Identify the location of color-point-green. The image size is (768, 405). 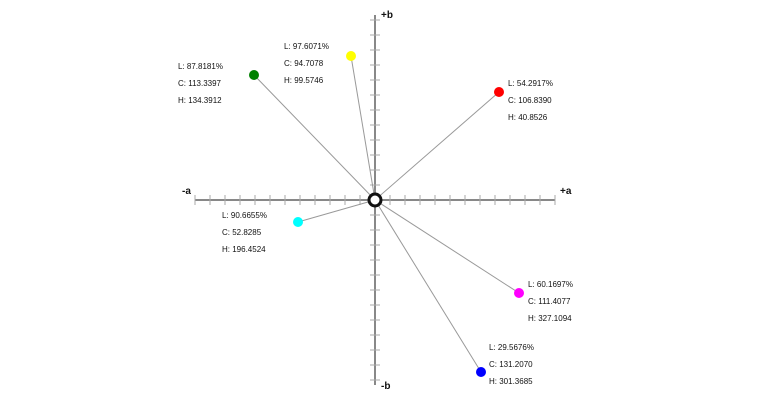
(254, 75).